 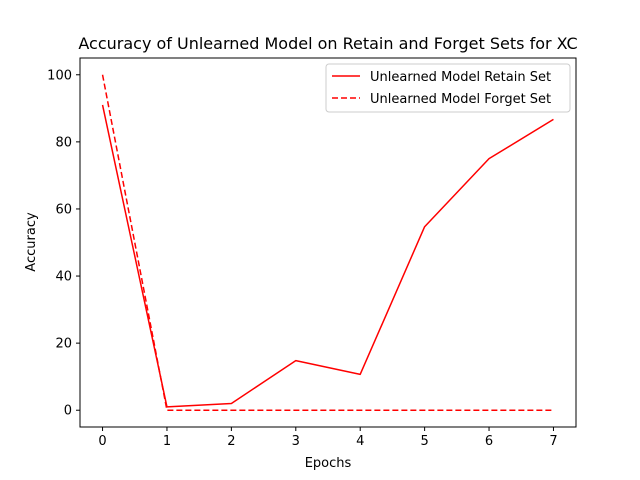 What do you see at coordinates (489, 441) in the screenshot?
I see `x-tick-label: 6` at bounding box center [489, 441].